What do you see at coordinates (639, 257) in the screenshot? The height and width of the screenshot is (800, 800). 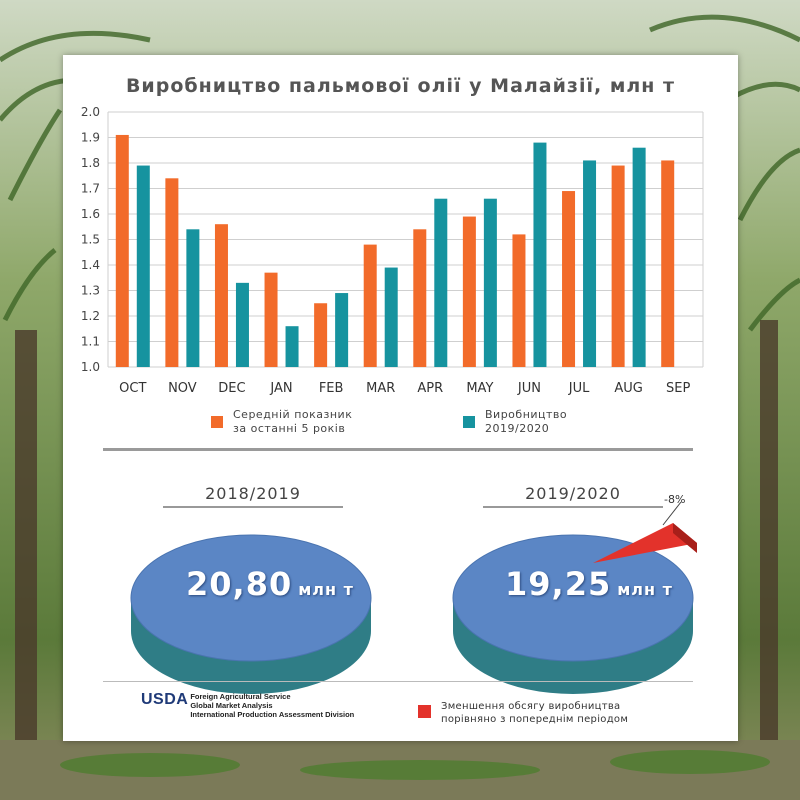 I see `bar-prod-aug` at bounding box center [639, 257].